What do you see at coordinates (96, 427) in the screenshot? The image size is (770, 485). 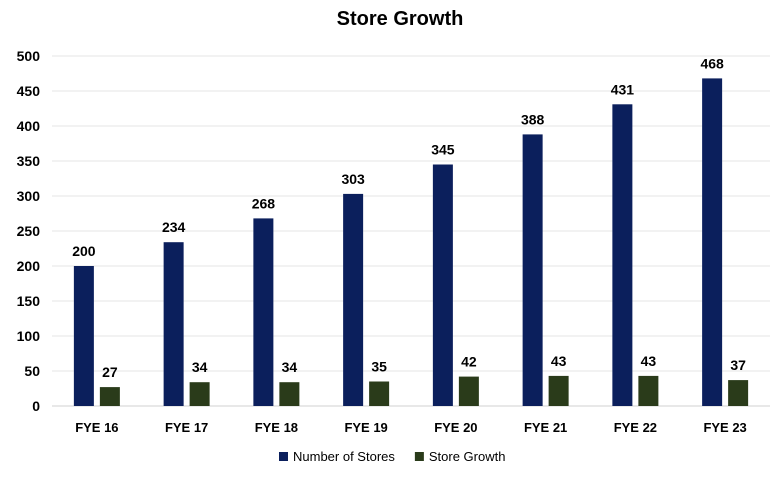 I see `x-tick-label: FYE 16` at bounding box center [96, 427].